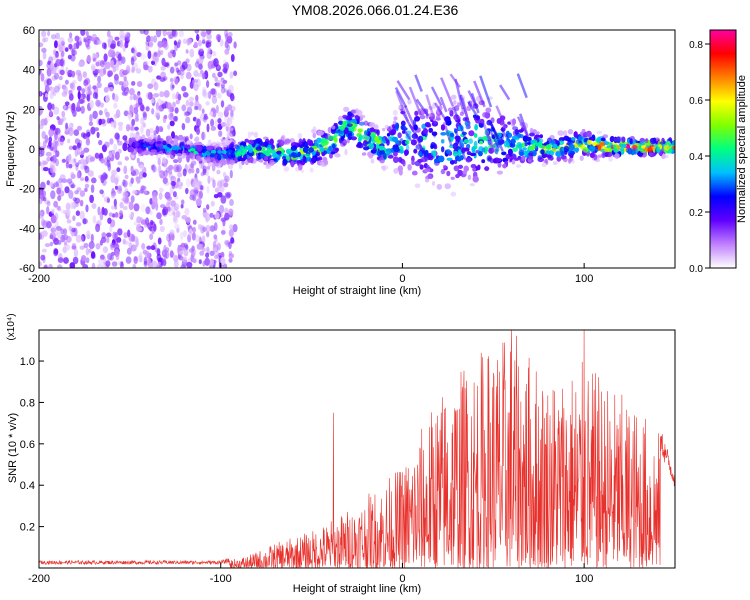 Image resolution: width=750 pixels, height=600 pixels. What do you see at coordinates (742, 149) in the screenshot?
I see `colorbar-label: Normalized spectral amplitude` at bounding box center [742, 149].